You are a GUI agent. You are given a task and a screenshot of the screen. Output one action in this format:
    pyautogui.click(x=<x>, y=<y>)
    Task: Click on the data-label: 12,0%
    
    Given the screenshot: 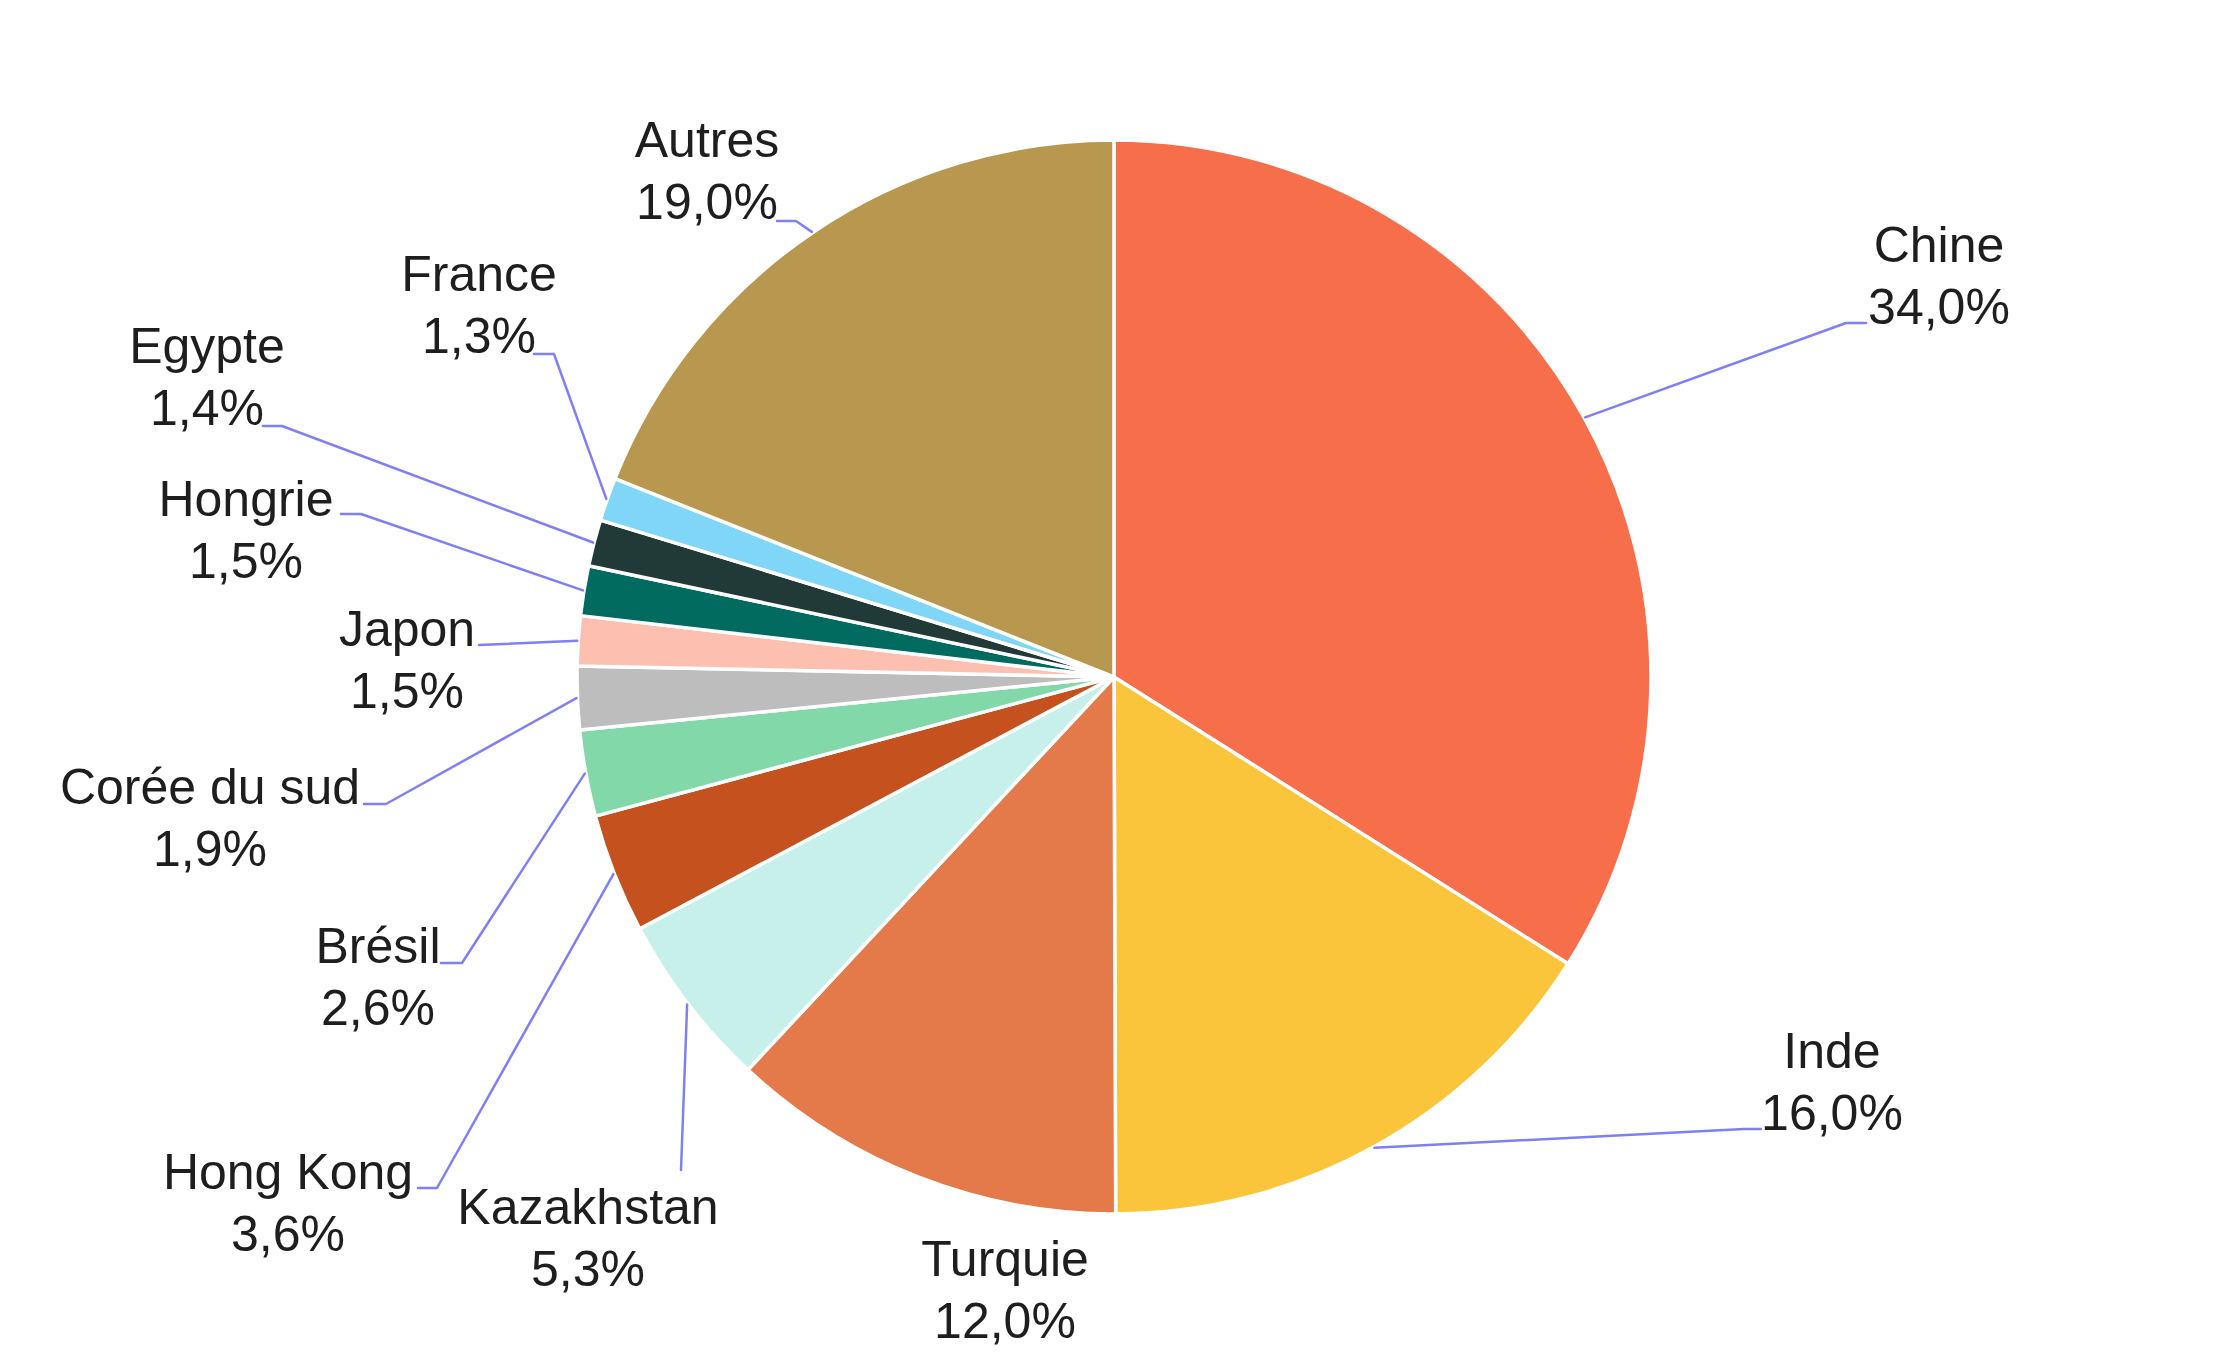 What is the action you would take?
    pyautogui.click(x=1005, y=1321)
    